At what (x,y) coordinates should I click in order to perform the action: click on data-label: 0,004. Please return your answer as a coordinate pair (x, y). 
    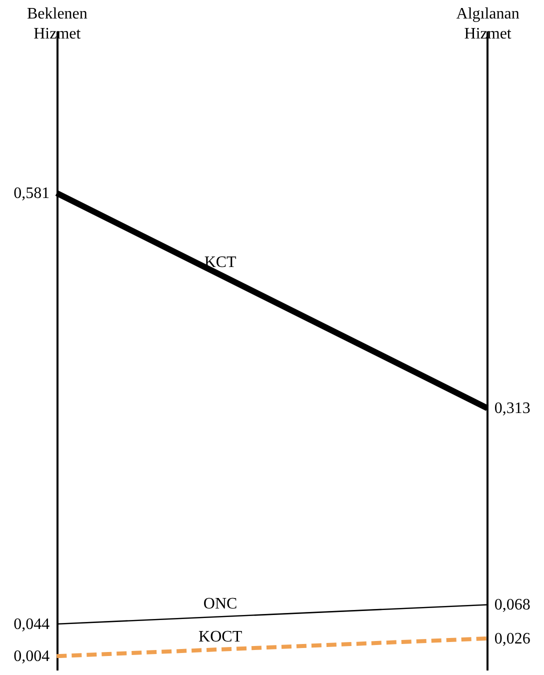
    Looking at the image, I should click on (32, 657).